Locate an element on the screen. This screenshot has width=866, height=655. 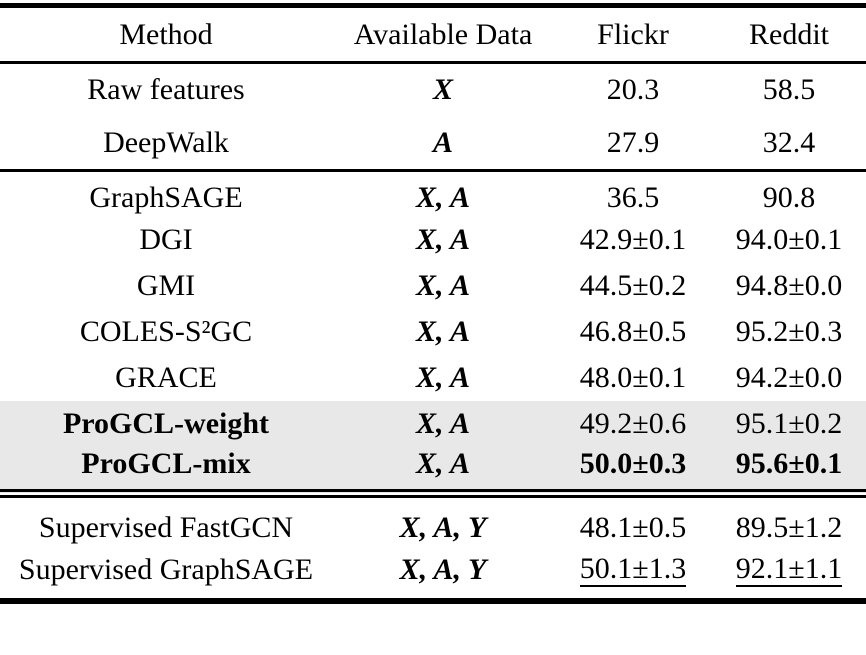
reddit-value-cell: 32.4 is located at coordinates (789, 142).